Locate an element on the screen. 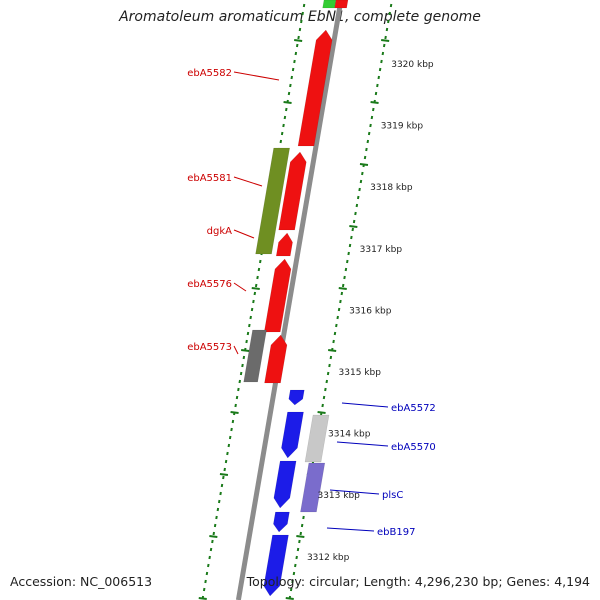 This screenshot has width=600, height=600. gene-ebA5581 is located at coordinates (272, 201).